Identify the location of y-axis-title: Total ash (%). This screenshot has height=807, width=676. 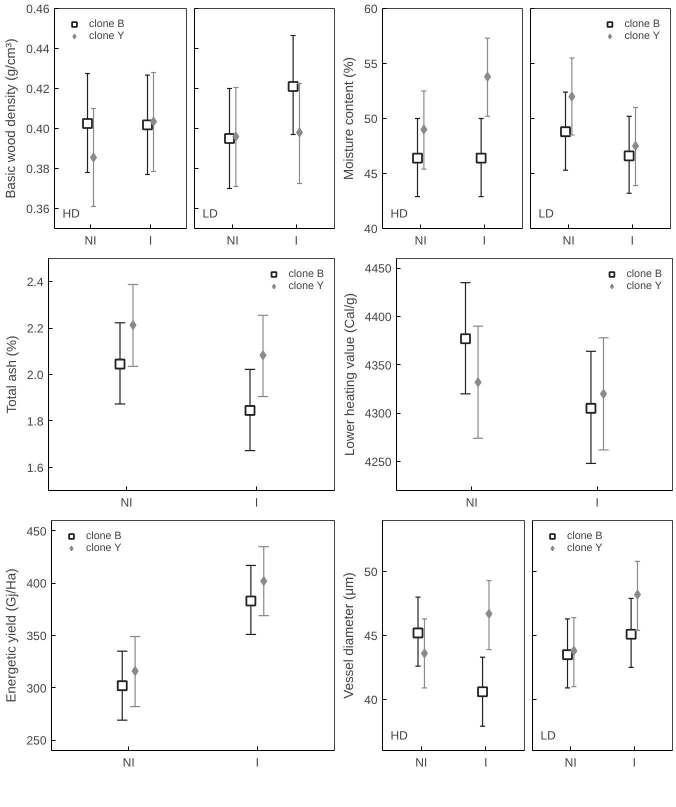
(11, 375).